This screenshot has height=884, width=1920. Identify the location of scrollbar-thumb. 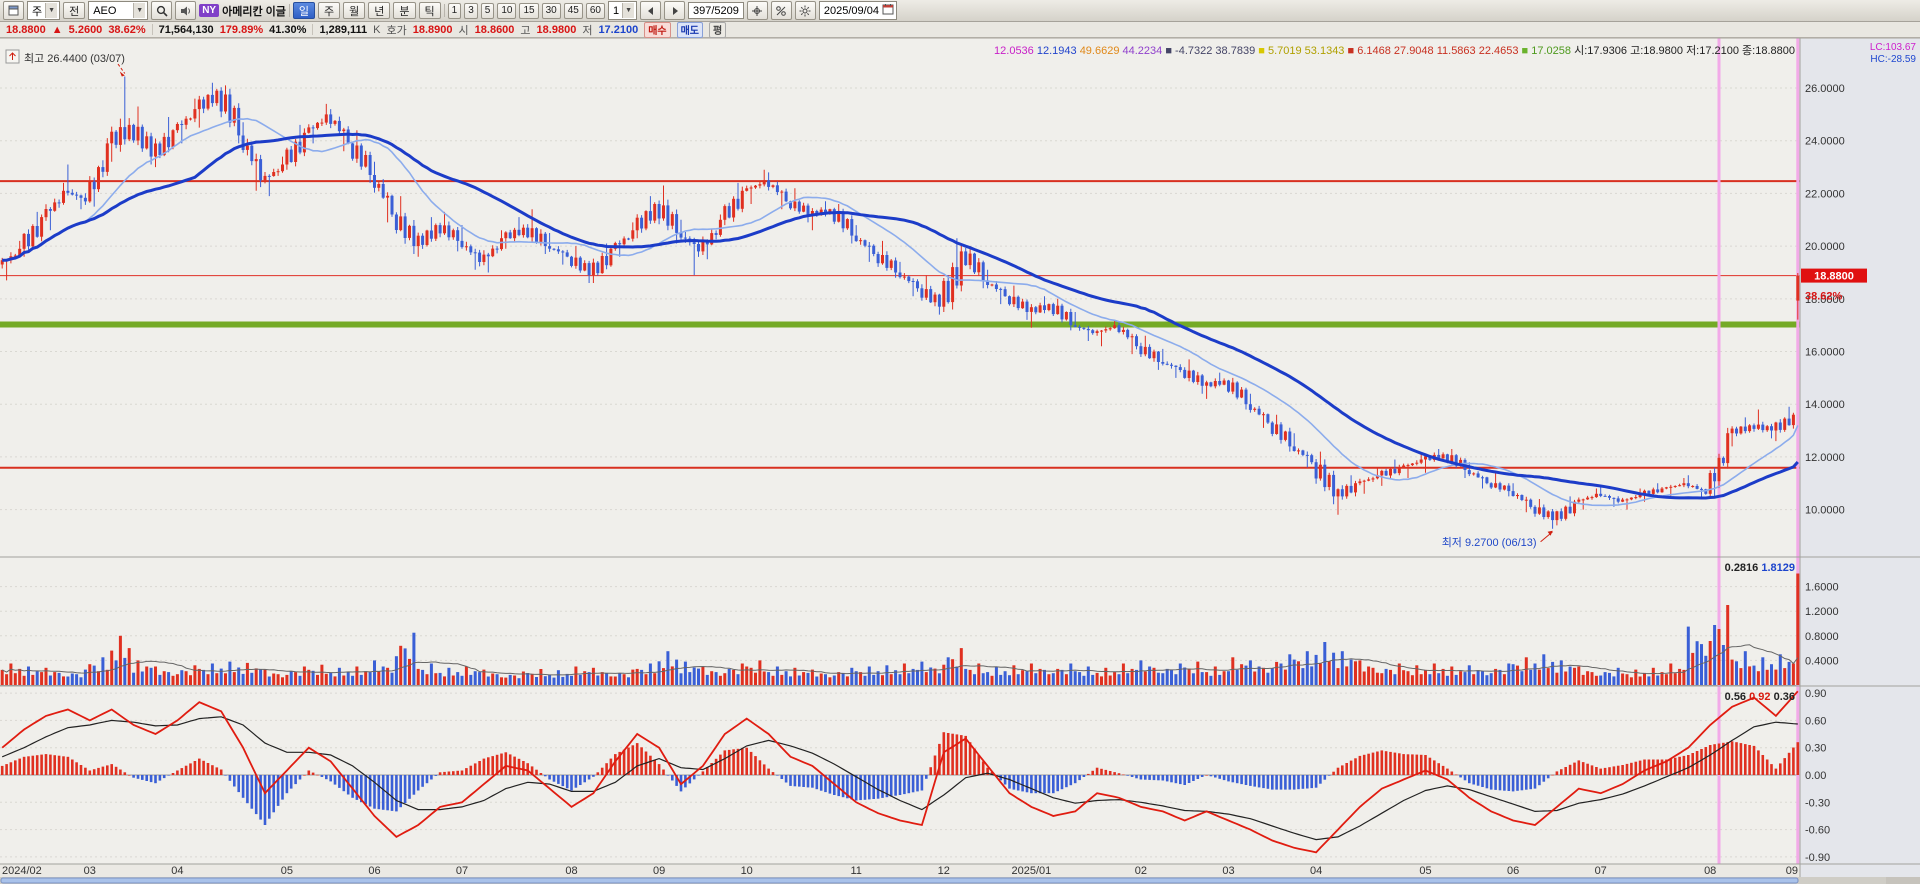
(899, 880).